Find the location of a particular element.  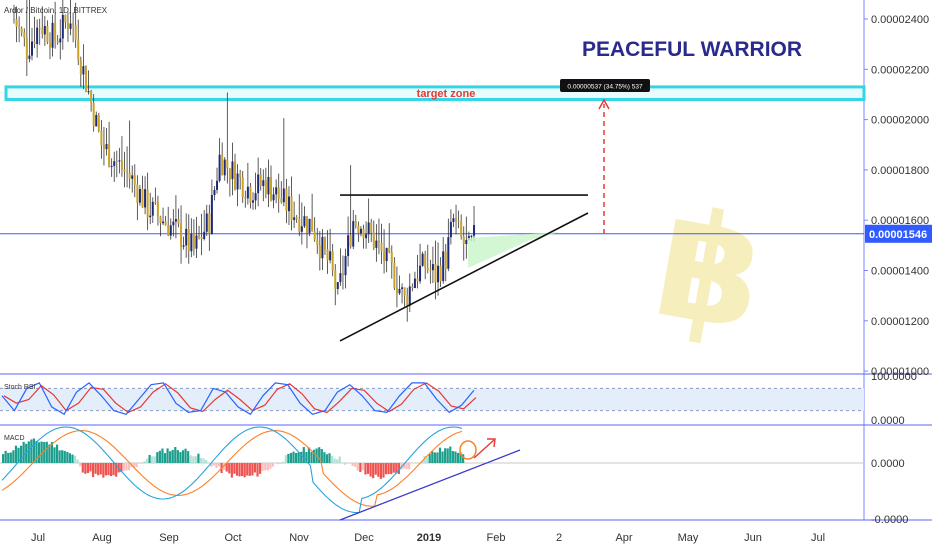

price-tick-label: 0.00002400 is located at coordinates (900, 20).